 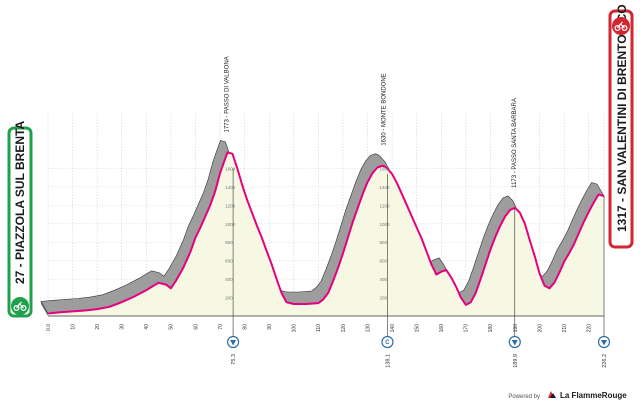 What do you see at coordinates (524, 397) in the screenshot?
I see `powered-by-text: Powered by` at bounding box center [524, 397].